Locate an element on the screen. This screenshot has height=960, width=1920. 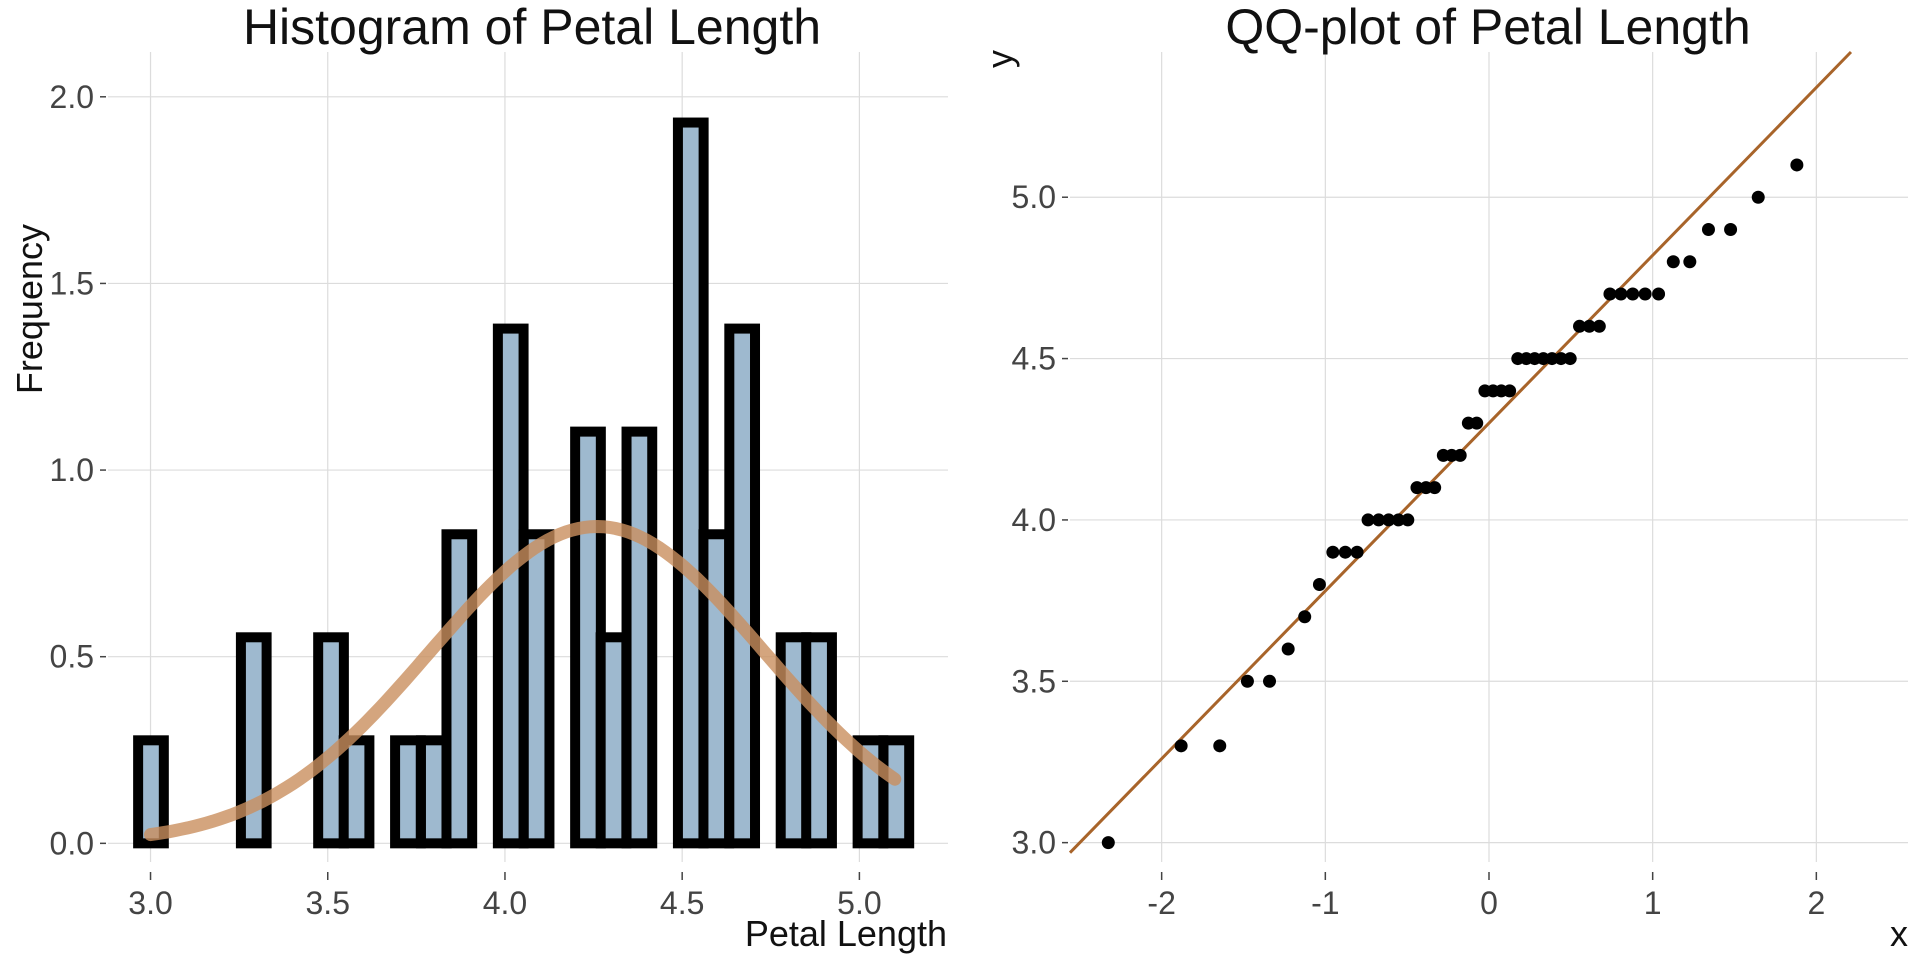
histogram-x-axis-label: Petal Length is located at coordinates (846, 933).